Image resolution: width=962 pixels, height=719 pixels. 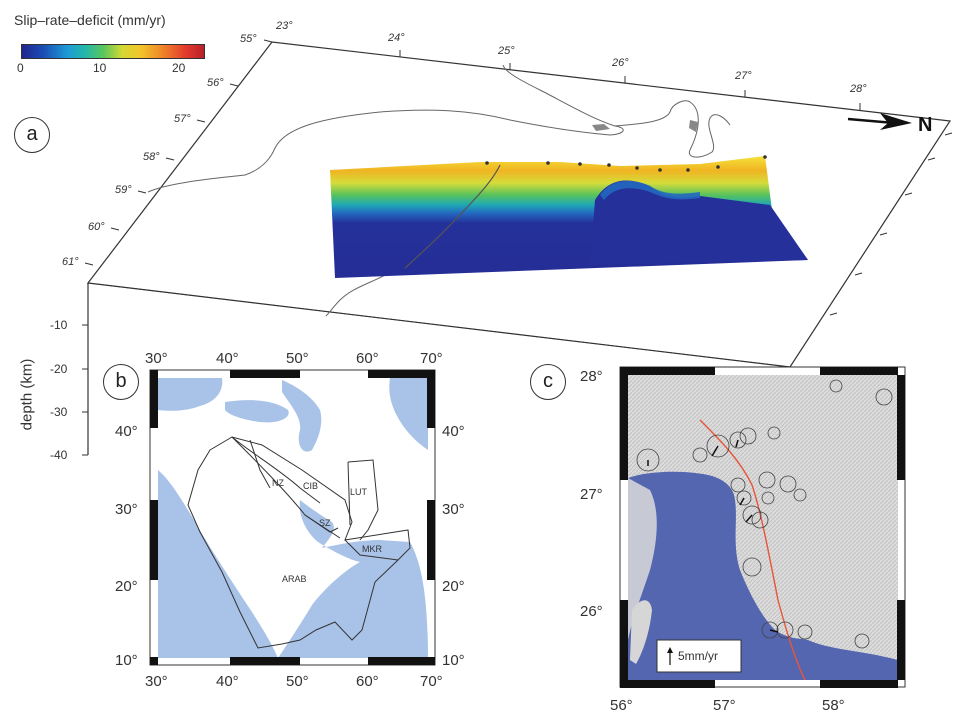 What do you see at coordinates (311, 486) in the screenshot?
I see `region-cib: CIB` at bounding box center [311, 486].